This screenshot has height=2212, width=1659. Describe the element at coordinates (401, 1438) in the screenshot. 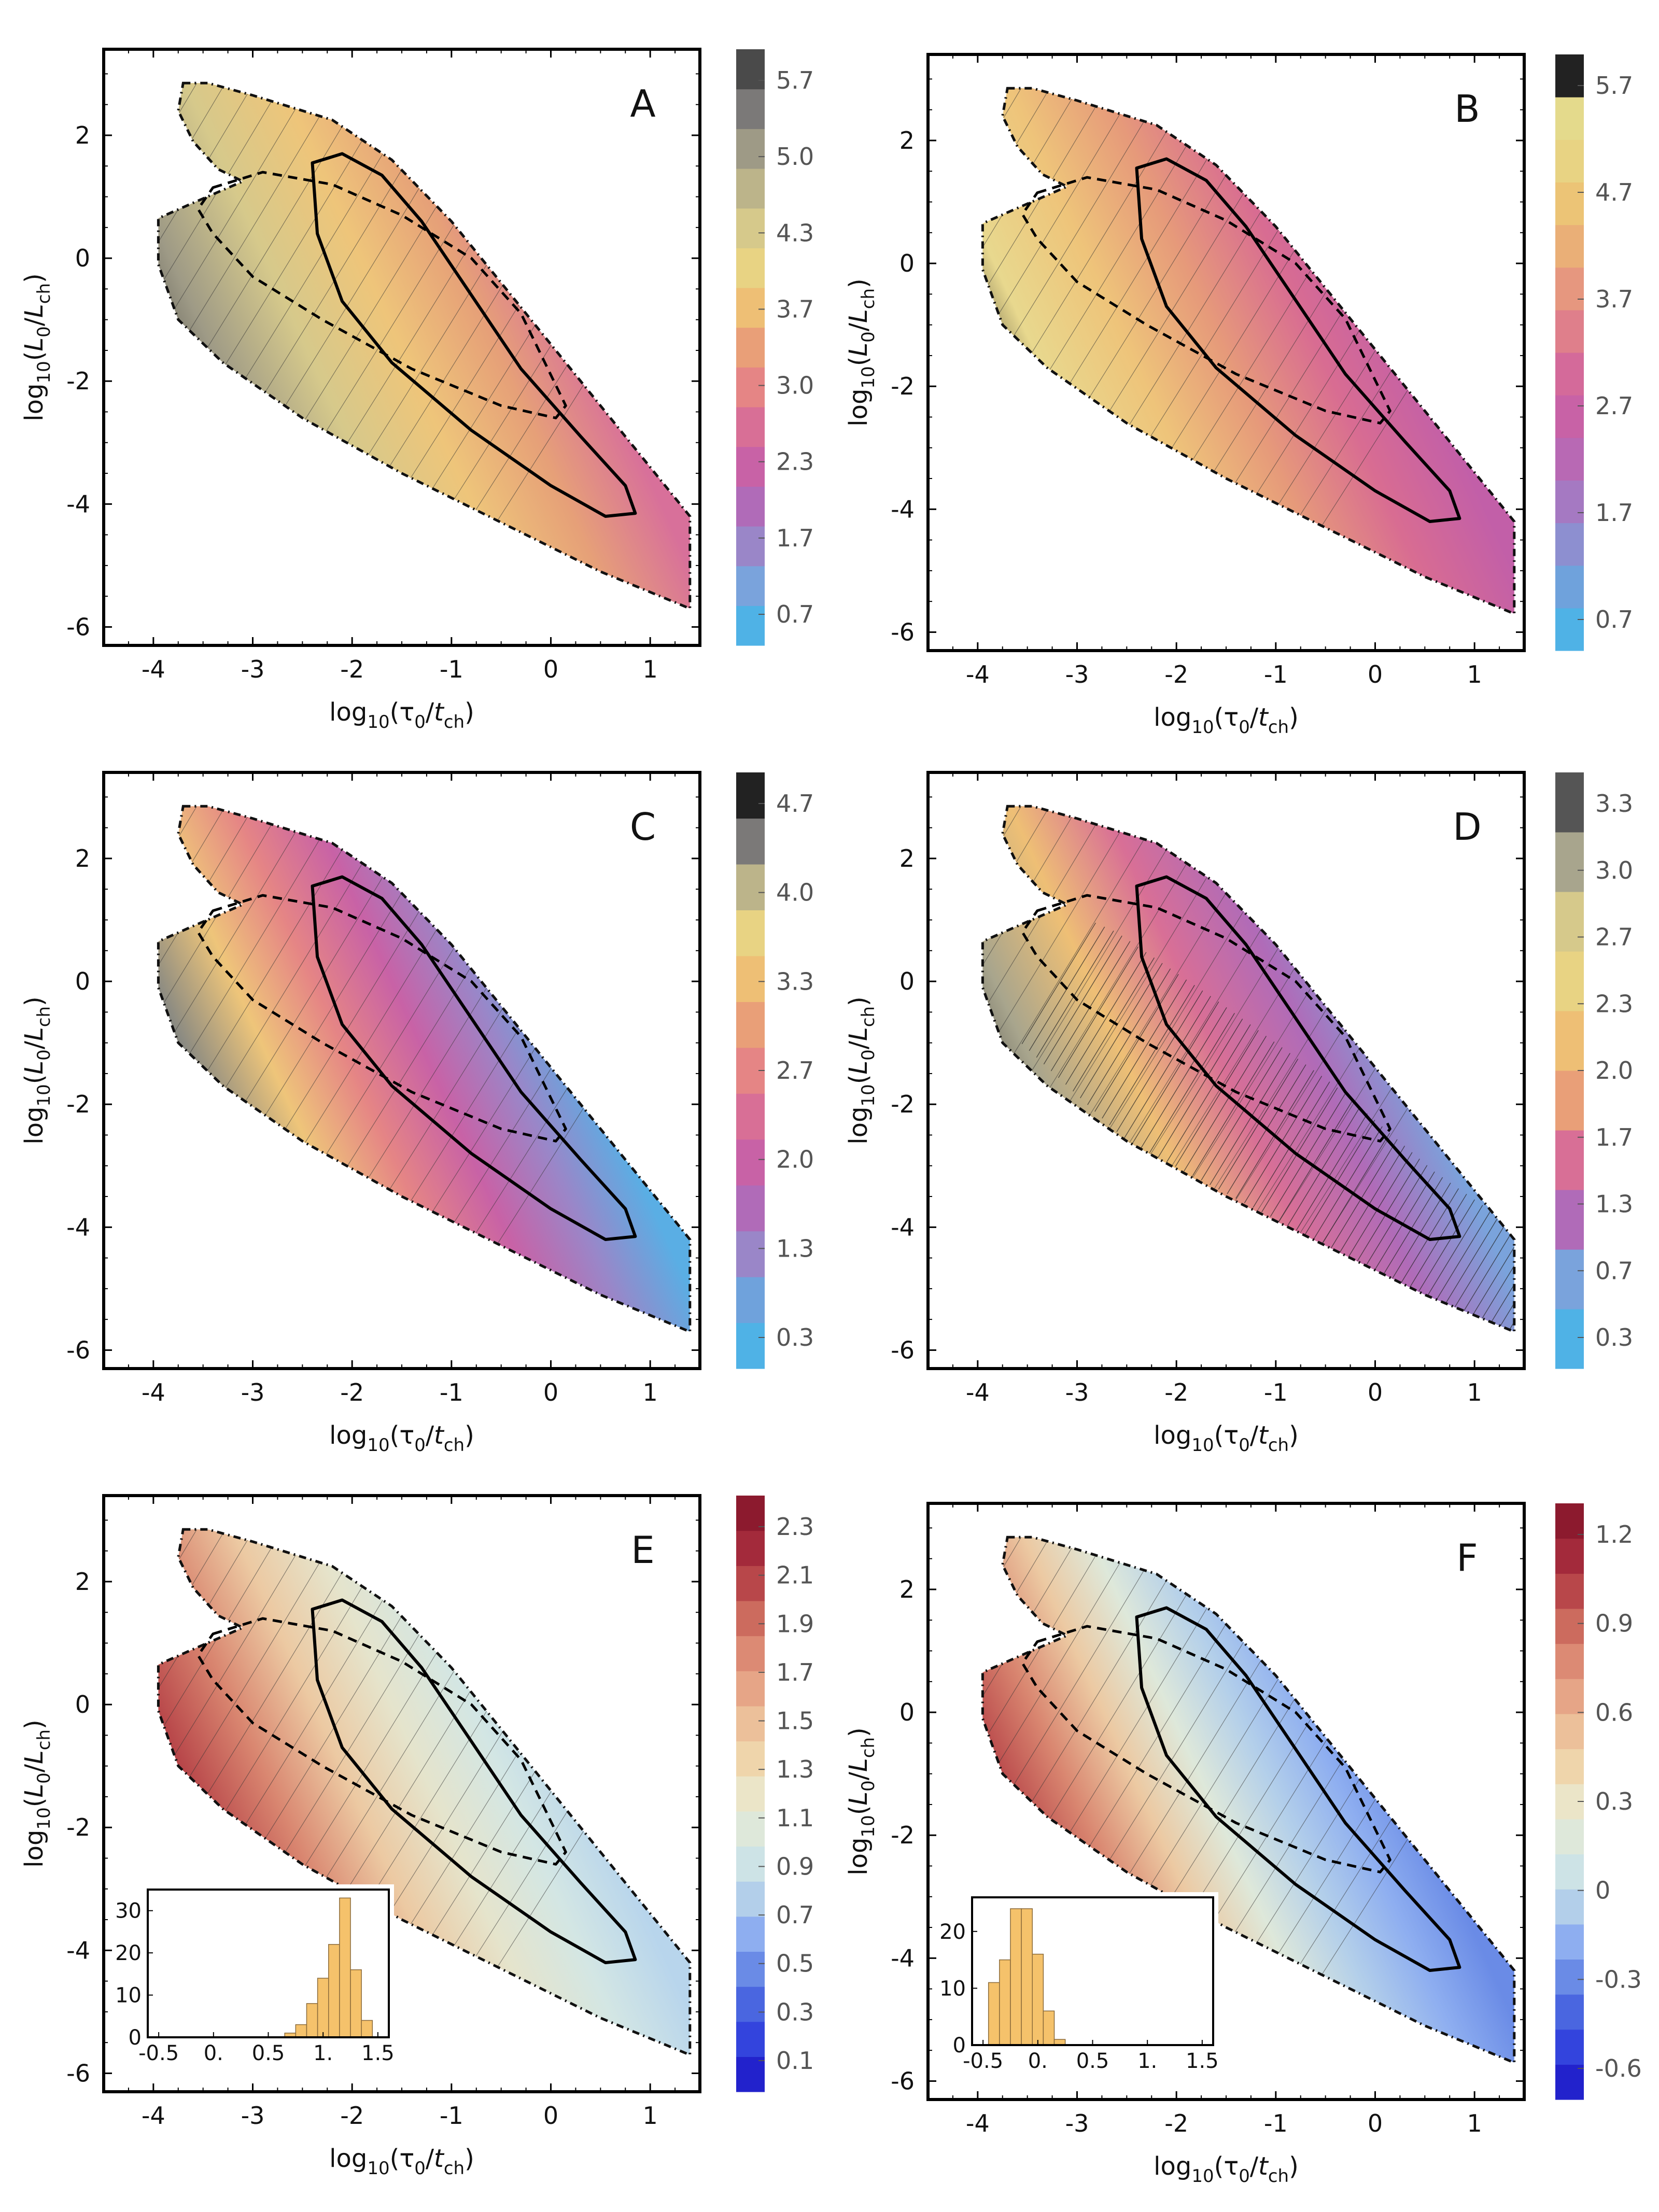

I see `x-axis-label: log10(τ0/tch)` at that location.